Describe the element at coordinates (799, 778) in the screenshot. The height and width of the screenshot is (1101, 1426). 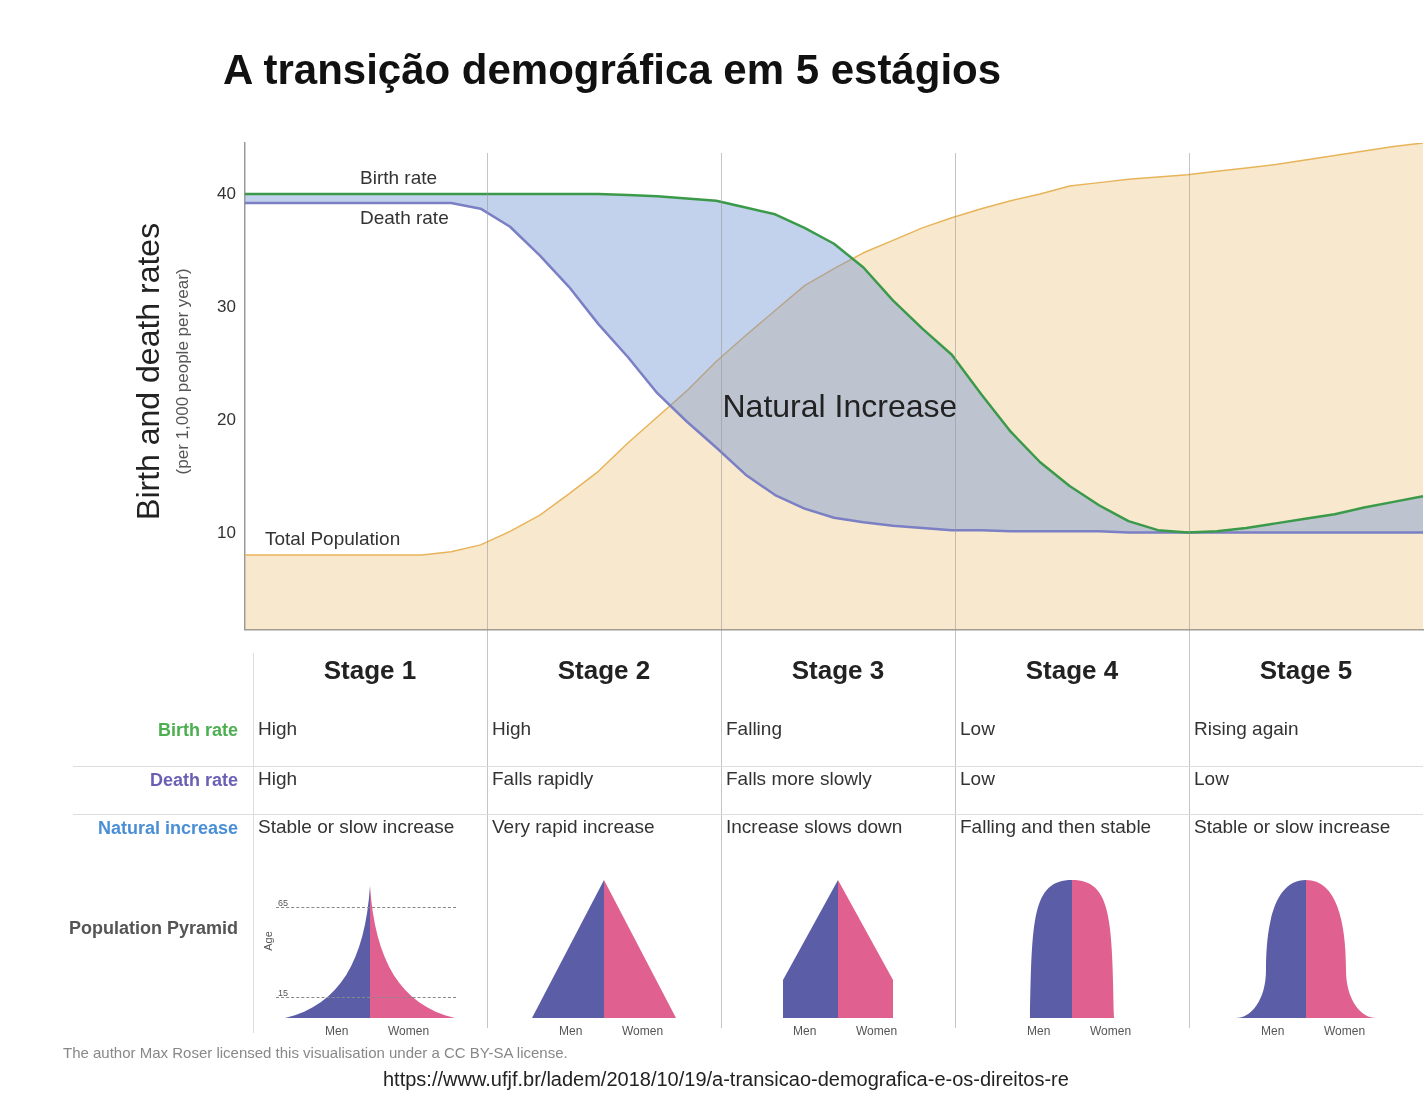
I see `text: Falls more slowly` at that location.